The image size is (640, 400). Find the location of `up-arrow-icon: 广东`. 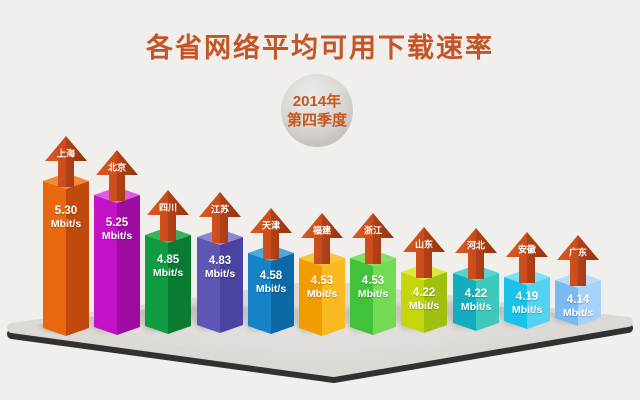

up-arrow-icon: 广东 is located at coordinates (578, 260).